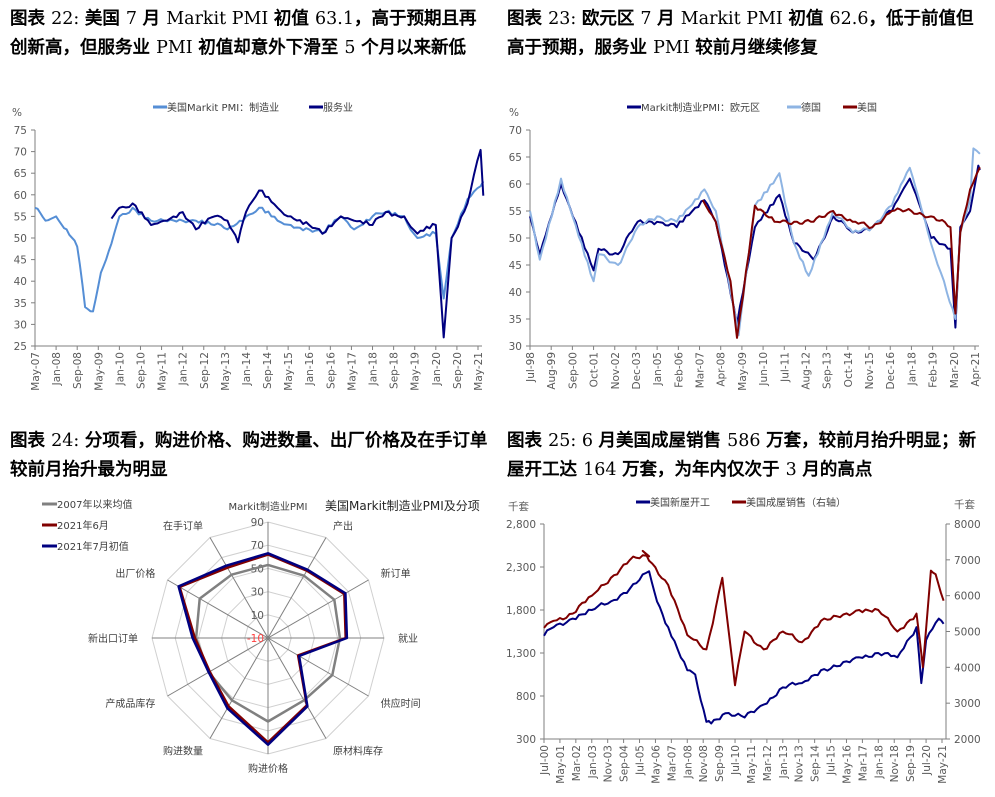 The image size is (995, 797). What do you see at coordinates (20, 347) in the screenshot?
I see `y-tick-label: 25` at bounding box center [20, 347].